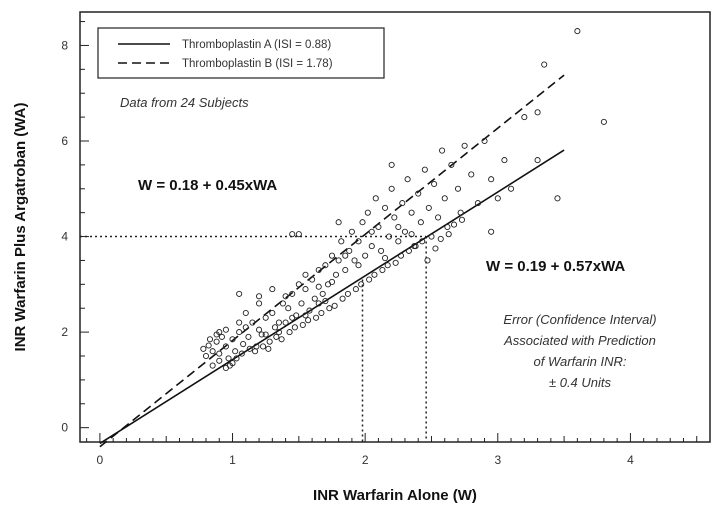 The image size is (723, 508). What do you see at coordinates (64, 45) in the screenshot?
I see `y-tick-label: 8` at bounding box center [64, 45].